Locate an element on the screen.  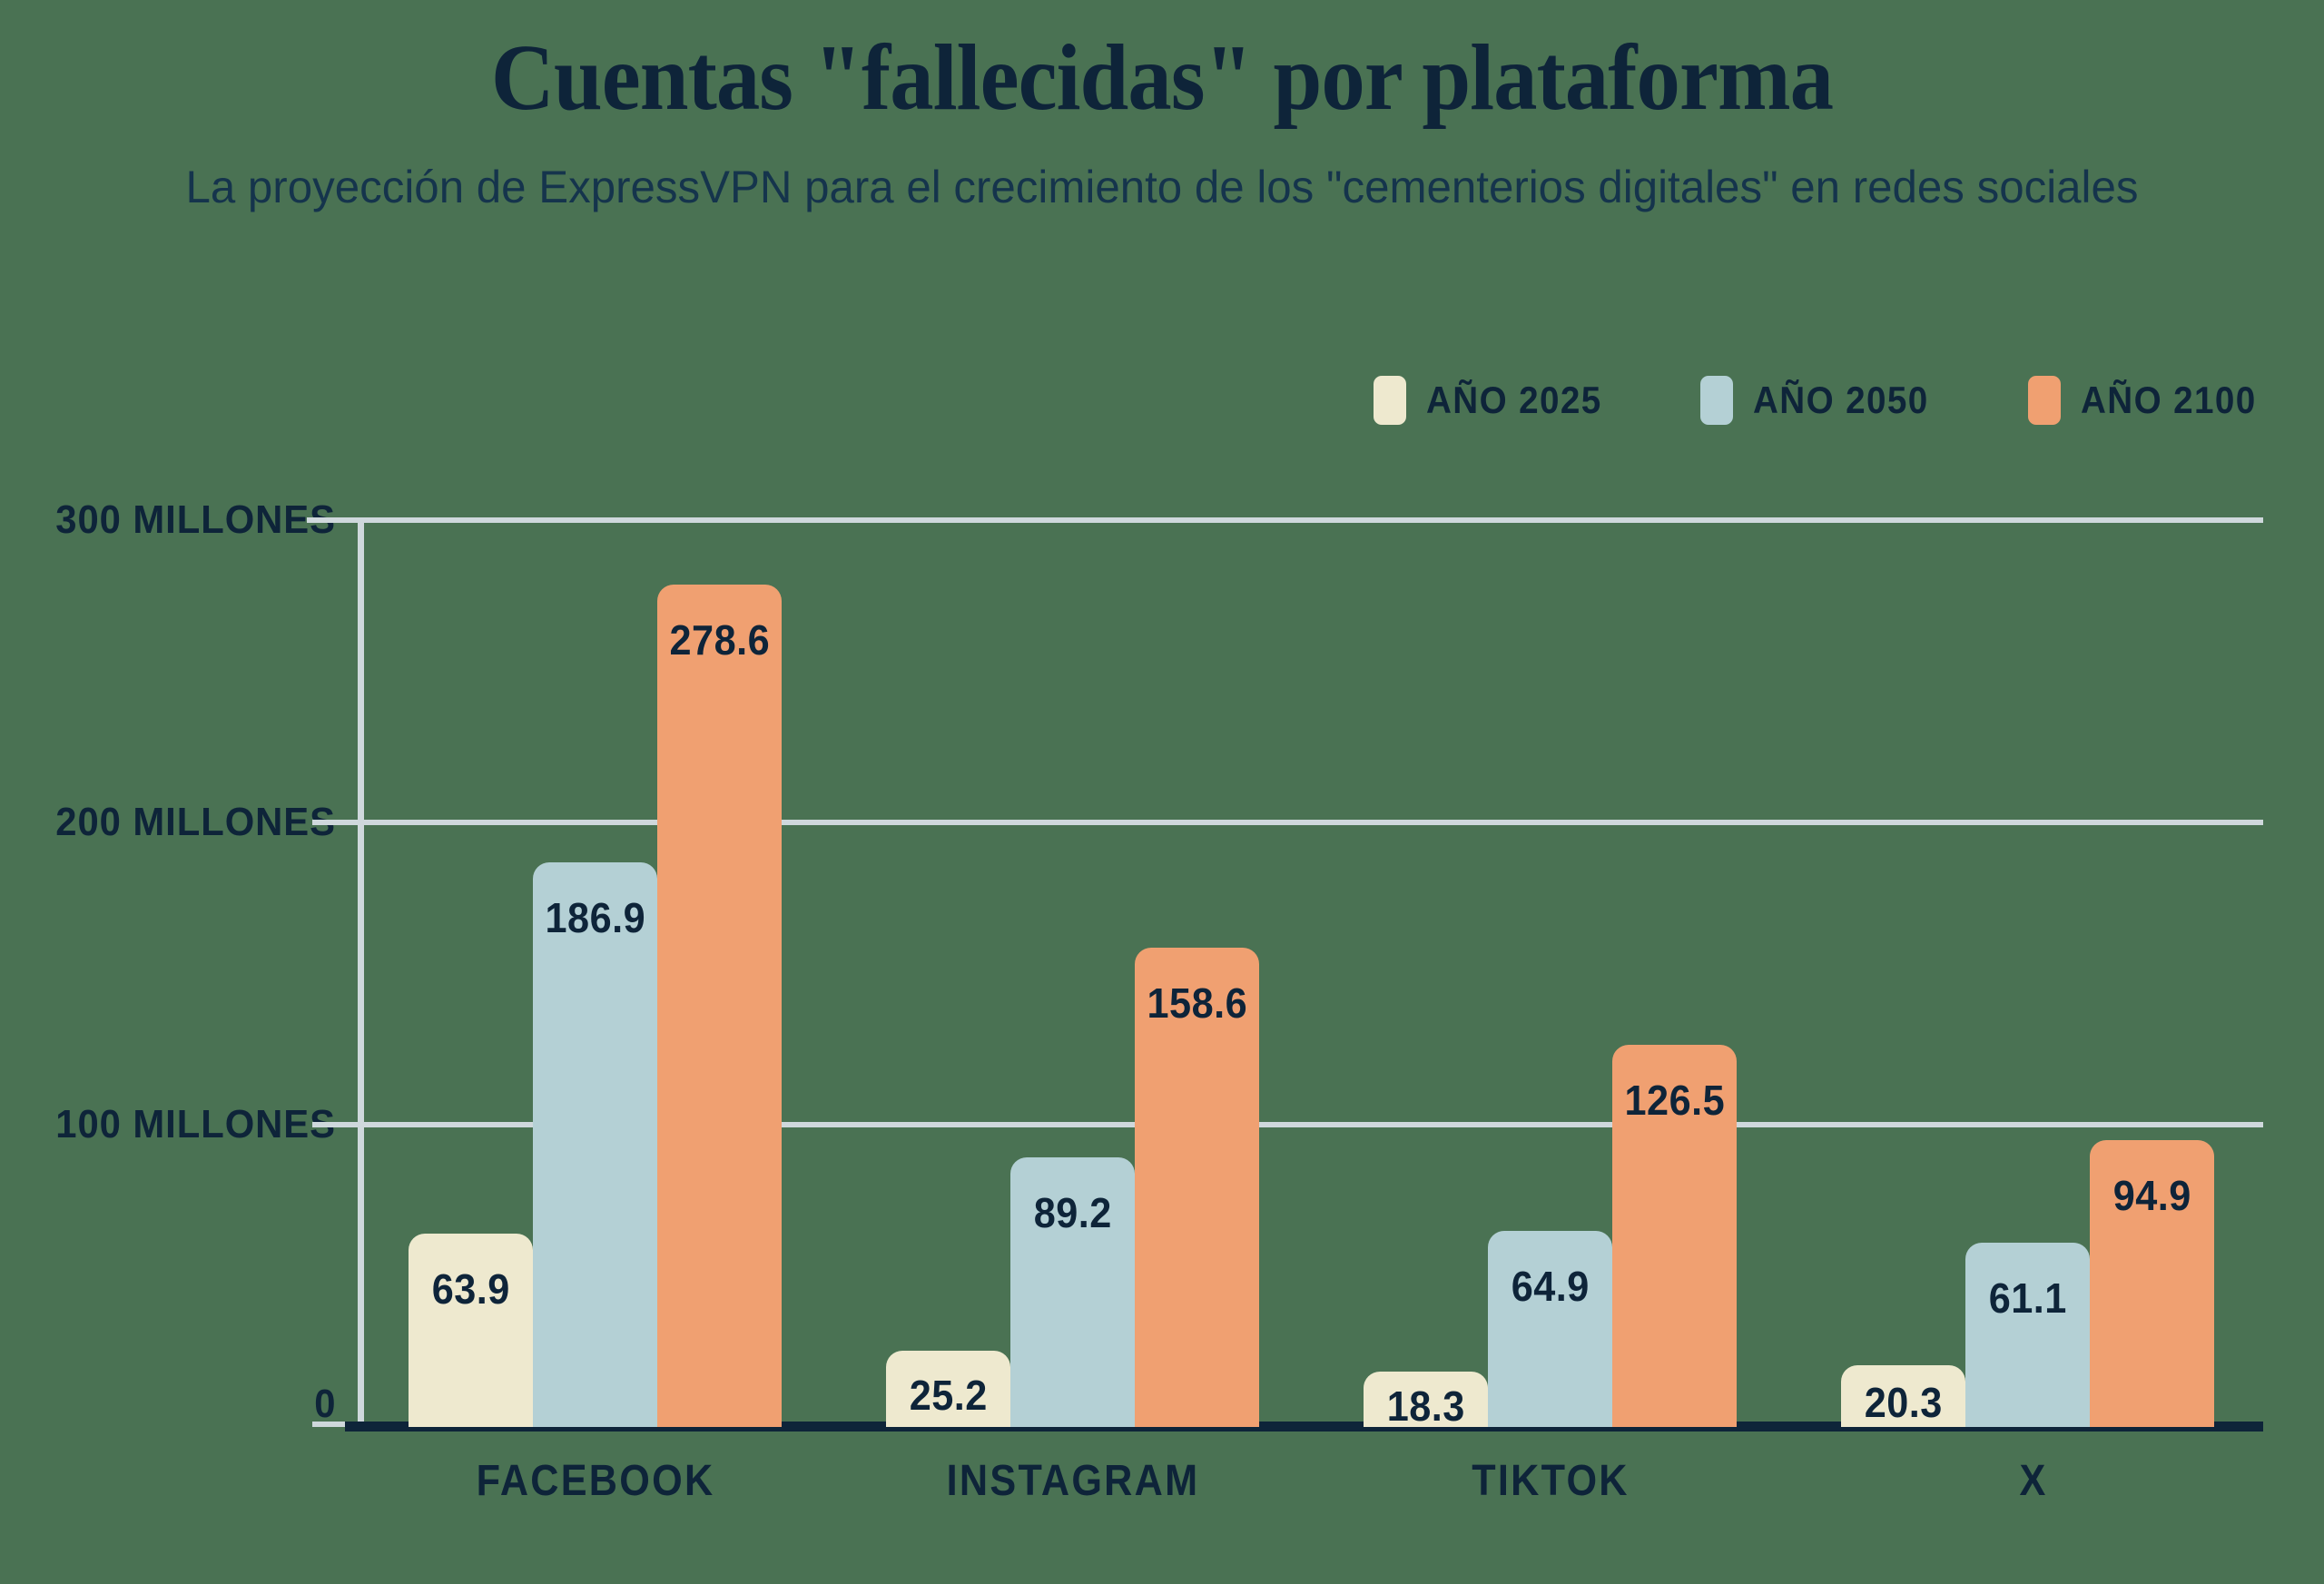
bar-instagram-2025: 25.2 is located at coordinates (948, 1389).